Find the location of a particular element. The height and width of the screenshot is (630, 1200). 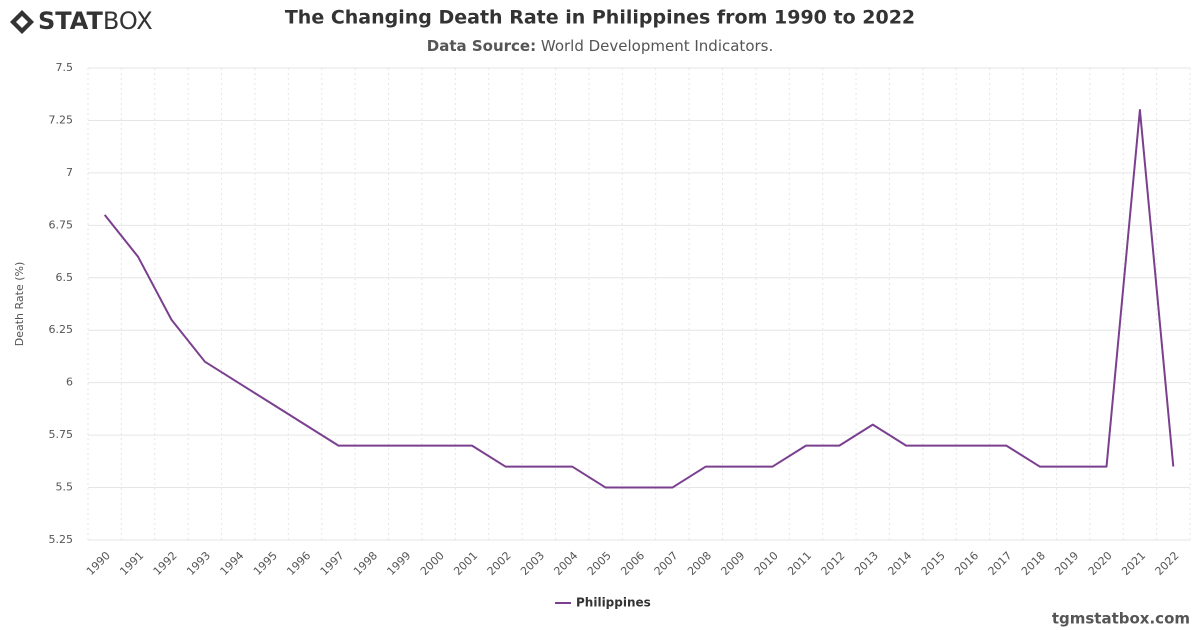

source-label: Data Source: is located at coordinates (481, 46).